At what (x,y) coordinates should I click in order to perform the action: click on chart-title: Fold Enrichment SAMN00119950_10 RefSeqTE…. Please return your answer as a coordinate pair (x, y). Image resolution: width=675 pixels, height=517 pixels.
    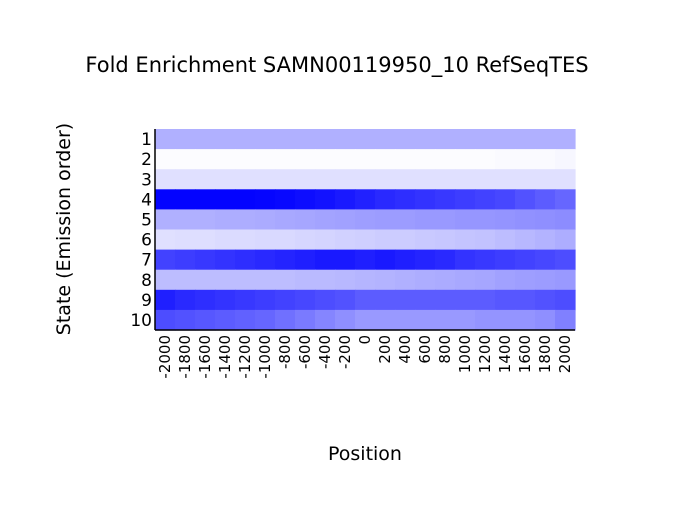
    Looking at the image, I should click on (336, 65).